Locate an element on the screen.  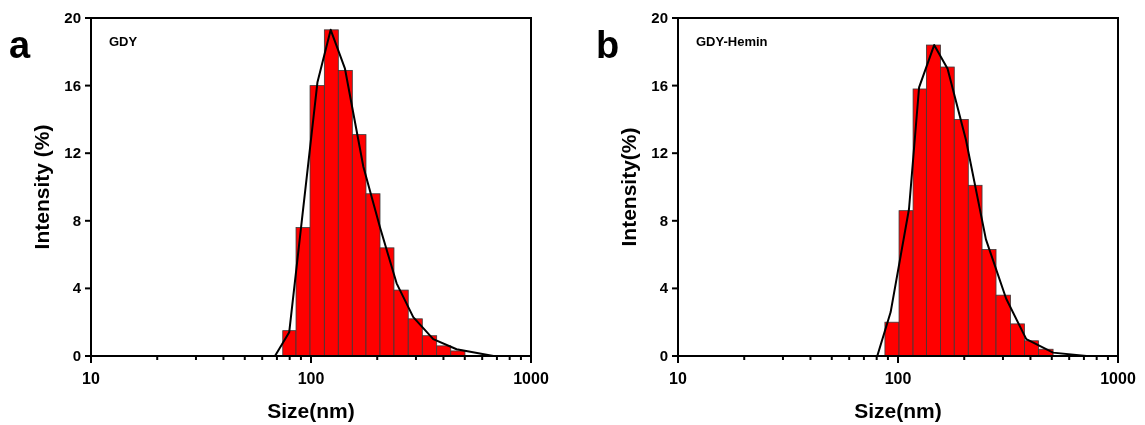
text: GDY-Hemin is located at coordinates (732, 41).